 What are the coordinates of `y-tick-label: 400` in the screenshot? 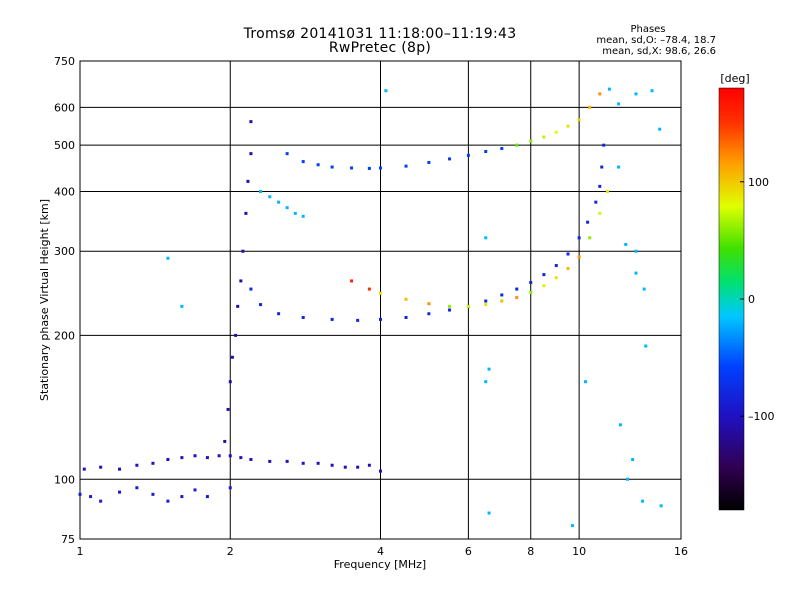 It's located at (64, 191).